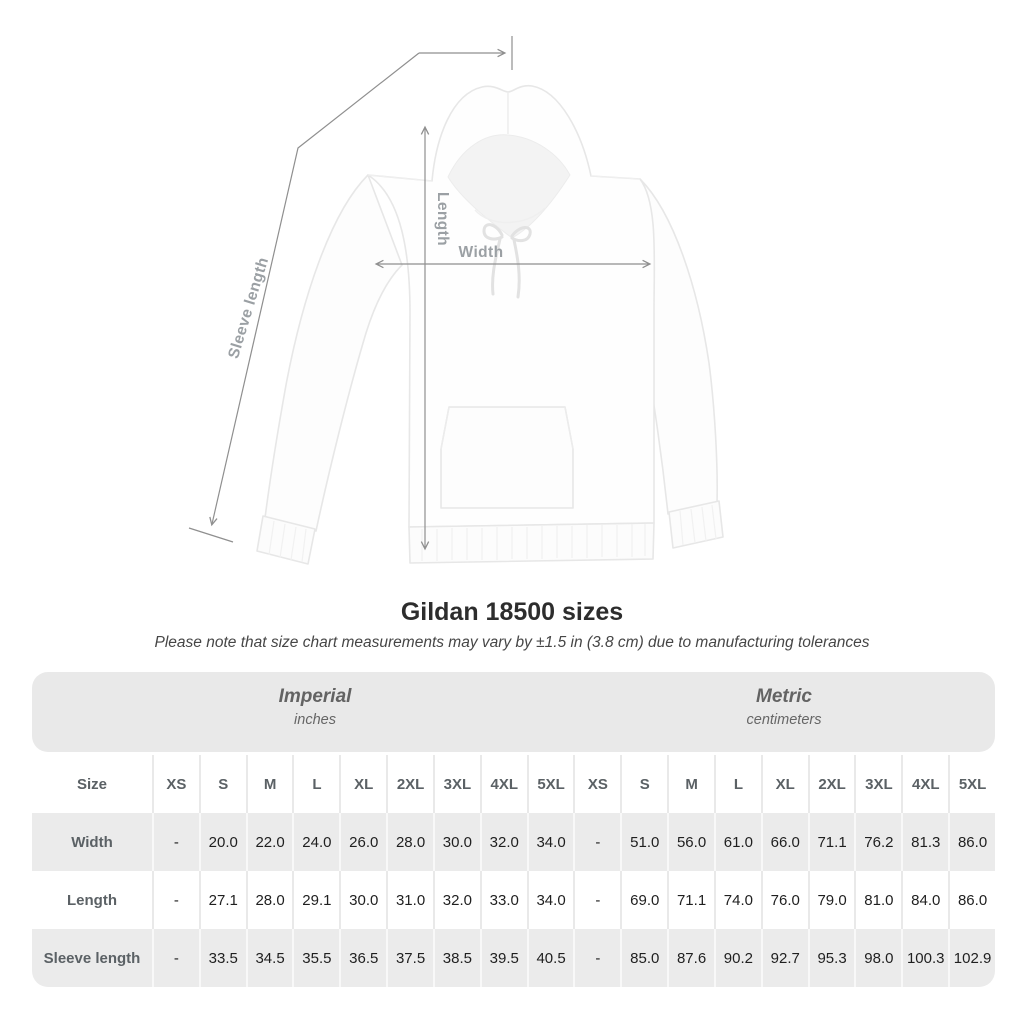  What do you see at coordinates (925, 842) in the screenshot?
I see `value-cell-metric: 81.3` at bounding box center [925, 842].